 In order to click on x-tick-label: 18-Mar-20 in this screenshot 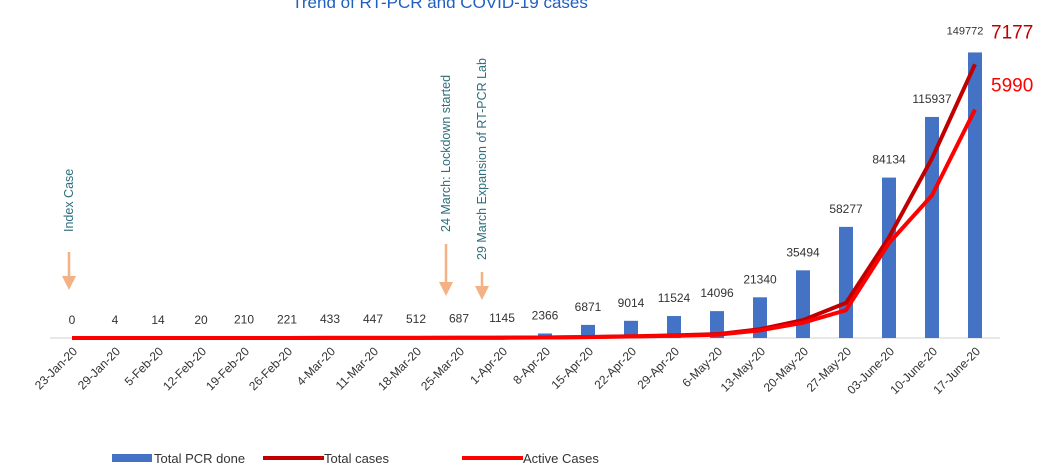, I will do `click(399, 368)`.